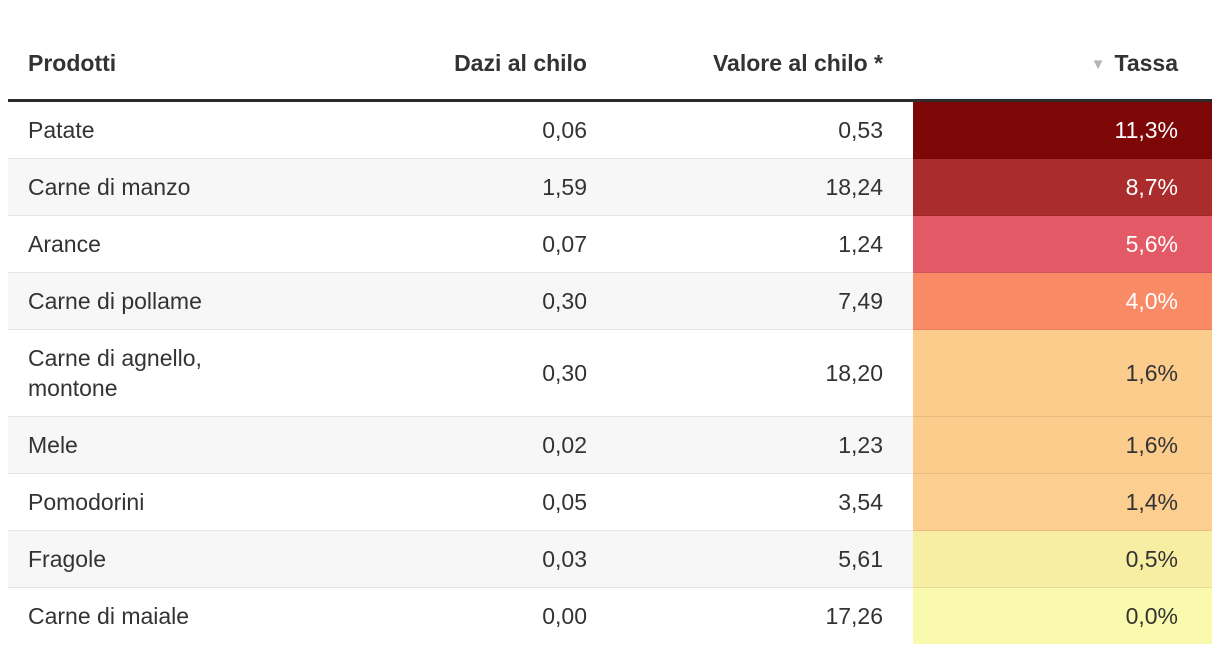 Image resolution: width=1220 pixels, height=656 pixels. I want to click on tax-rate-heatmap-cell: 5,6%, so click(1062, 244).